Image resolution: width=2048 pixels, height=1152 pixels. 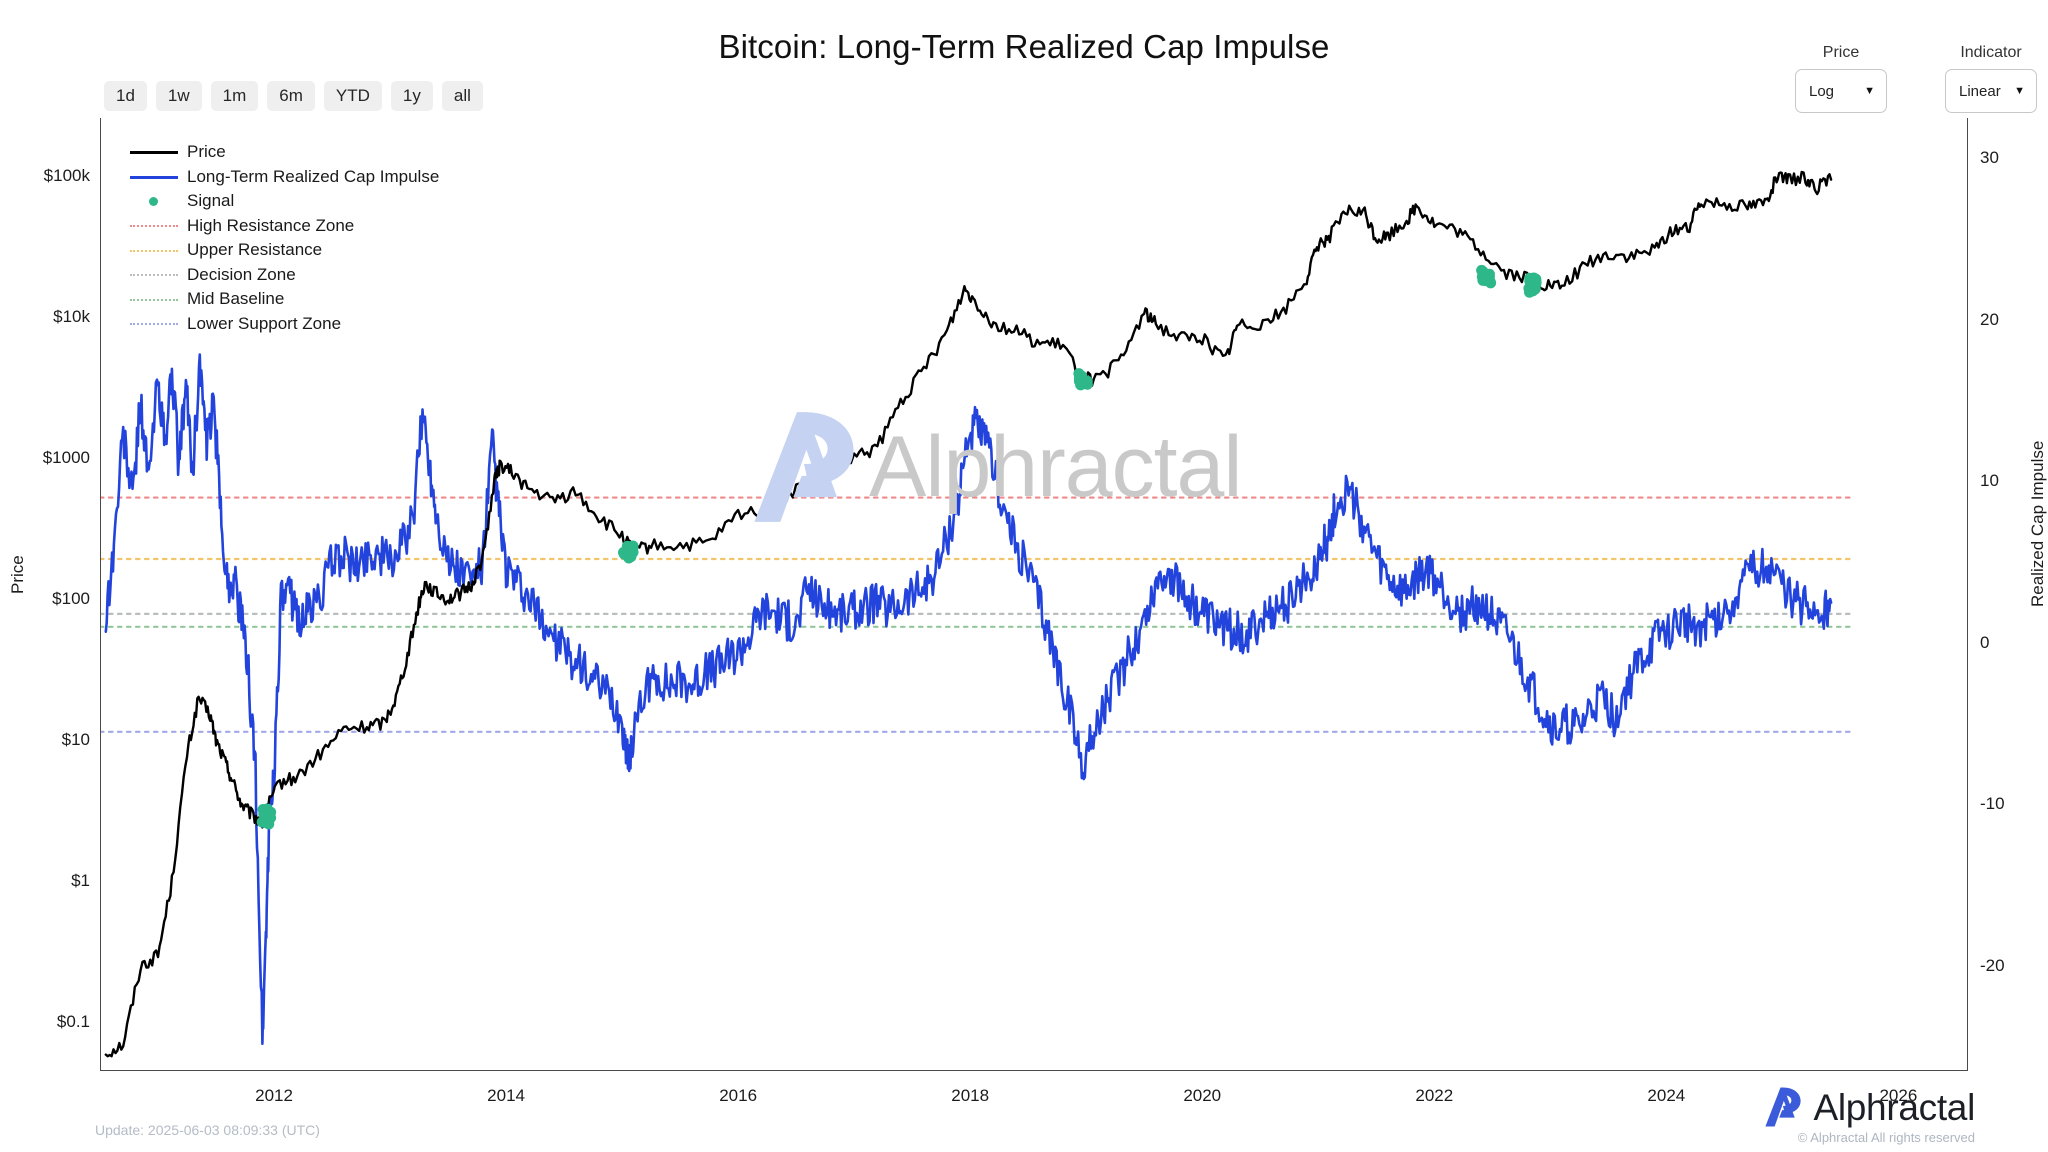 I want to click on brand-logo: Alphractal, so click(x=1868, y=1107).